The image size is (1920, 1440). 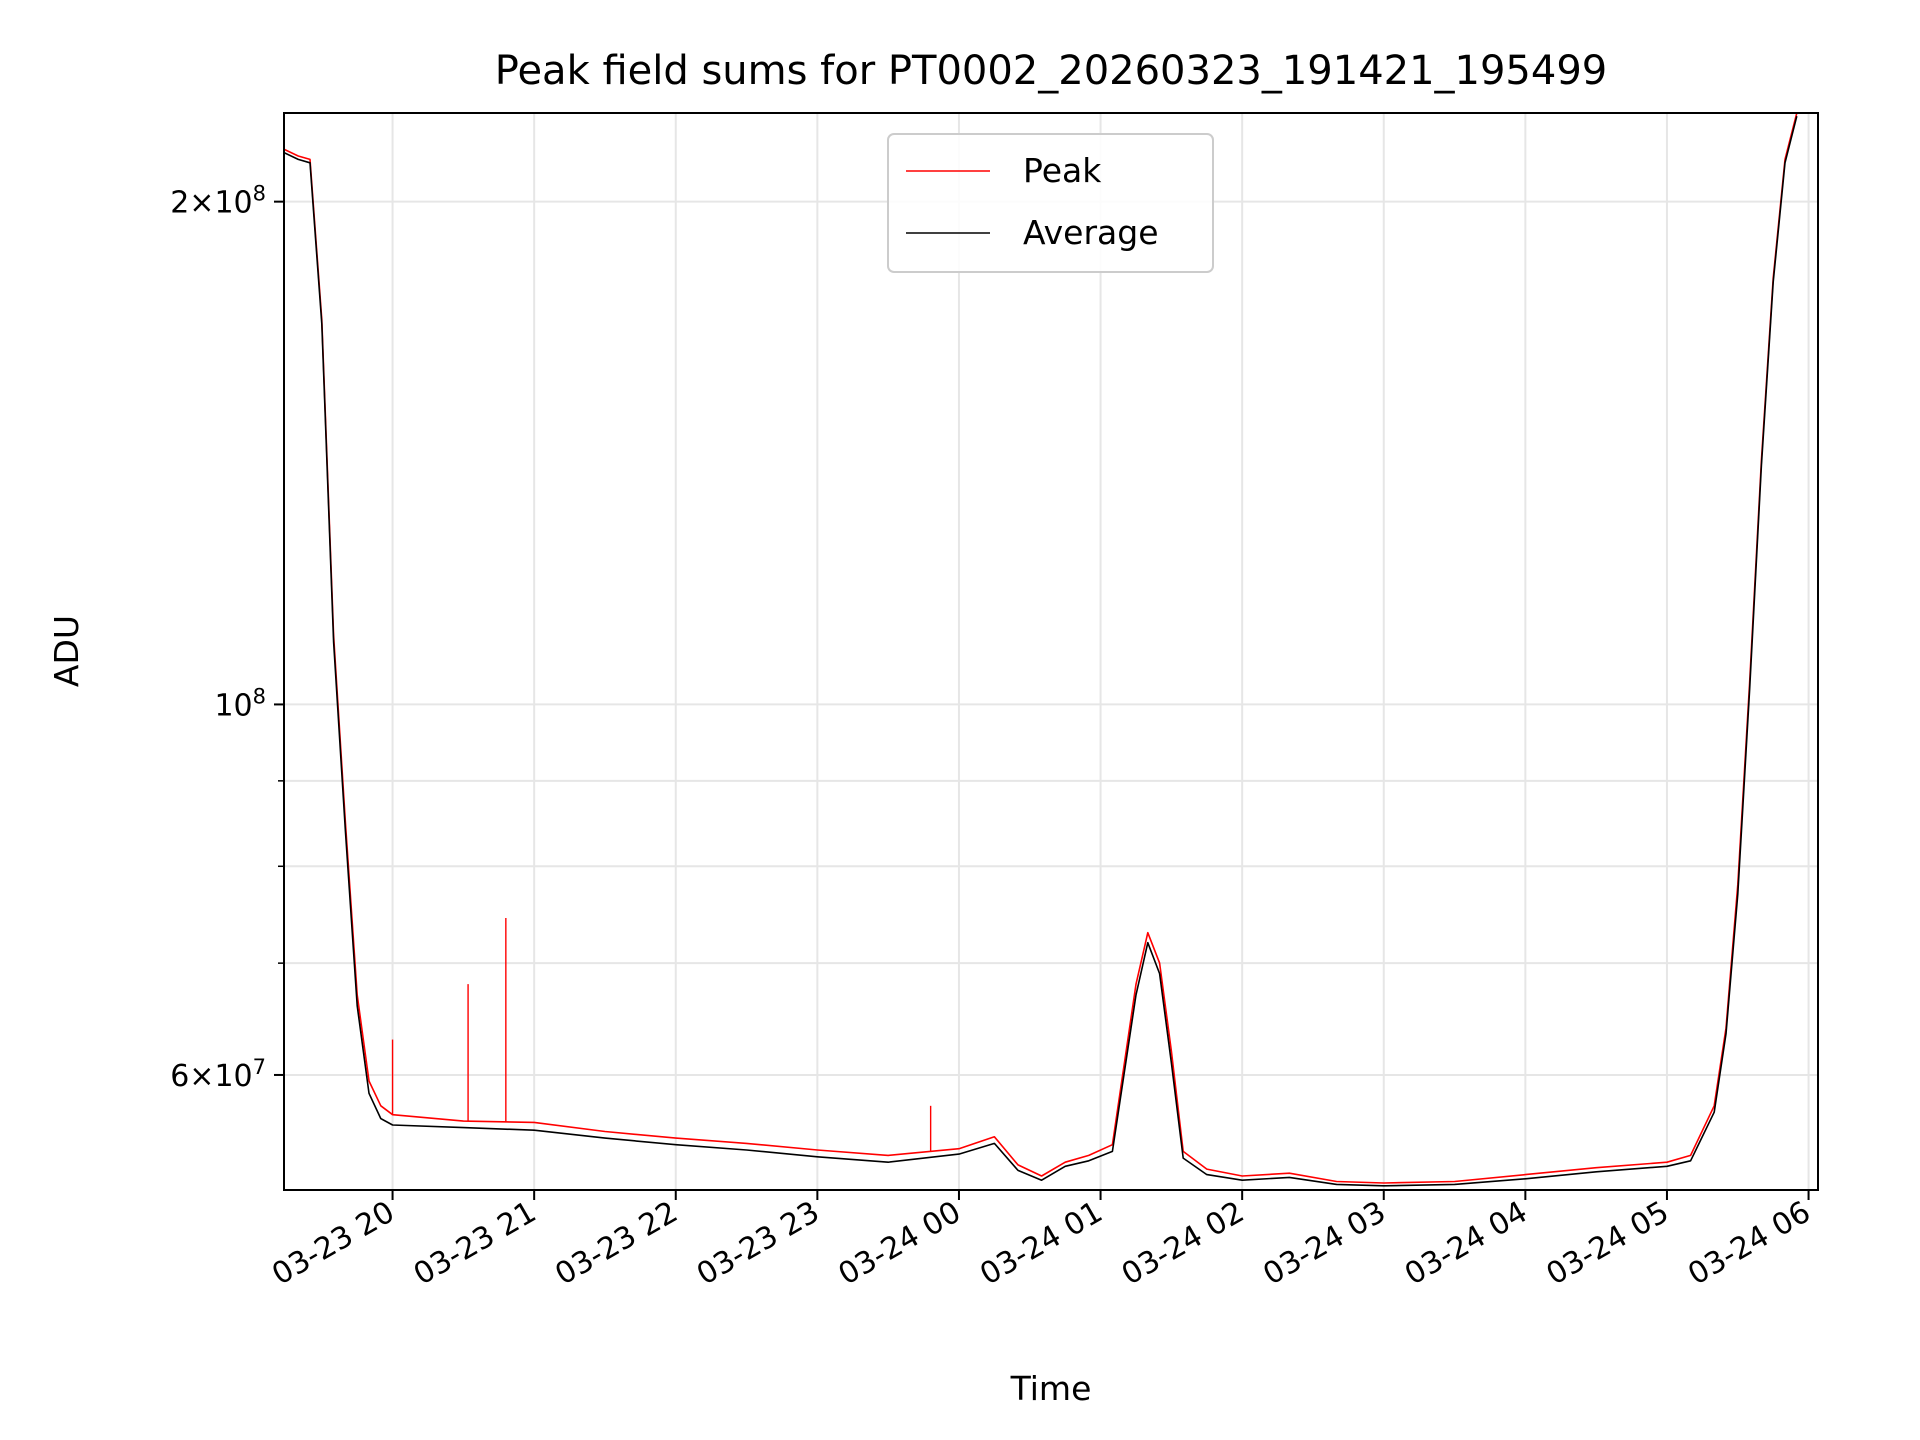 What do you see at coordinates (1051, 1388) in the screenshot?
I see `x-axis-title: Time` at bounding box center [1051, 1388].